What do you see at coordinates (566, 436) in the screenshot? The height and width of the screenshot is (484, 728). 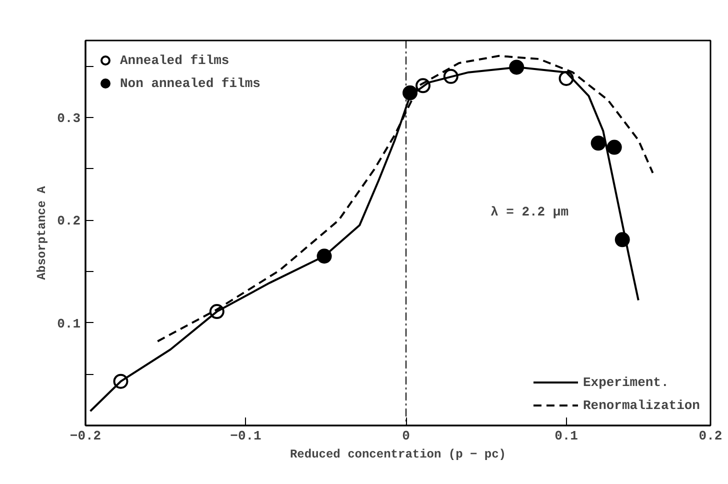 I see `x-tick-label: 0.1` at bounding box center [566, 436].